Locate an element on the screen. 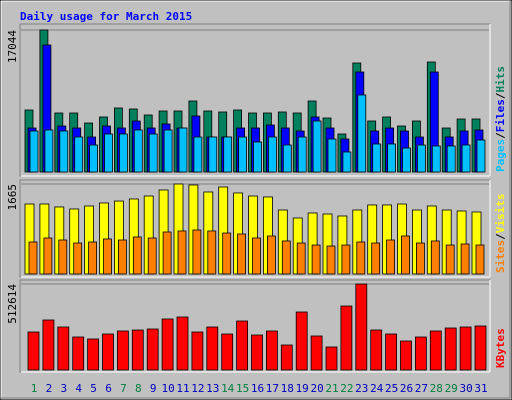 Image resolution: width=512 pixels, height=400 pixels. x-tick-label: 2 is located at coordinates (49, 388).